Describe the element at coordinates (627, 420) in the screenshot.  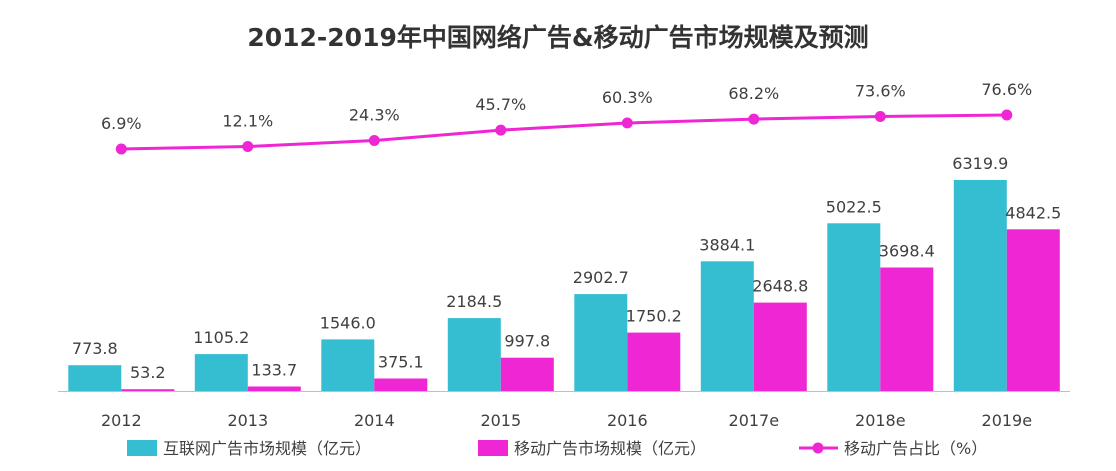
I see `x-tick-label: 2016` at that location.